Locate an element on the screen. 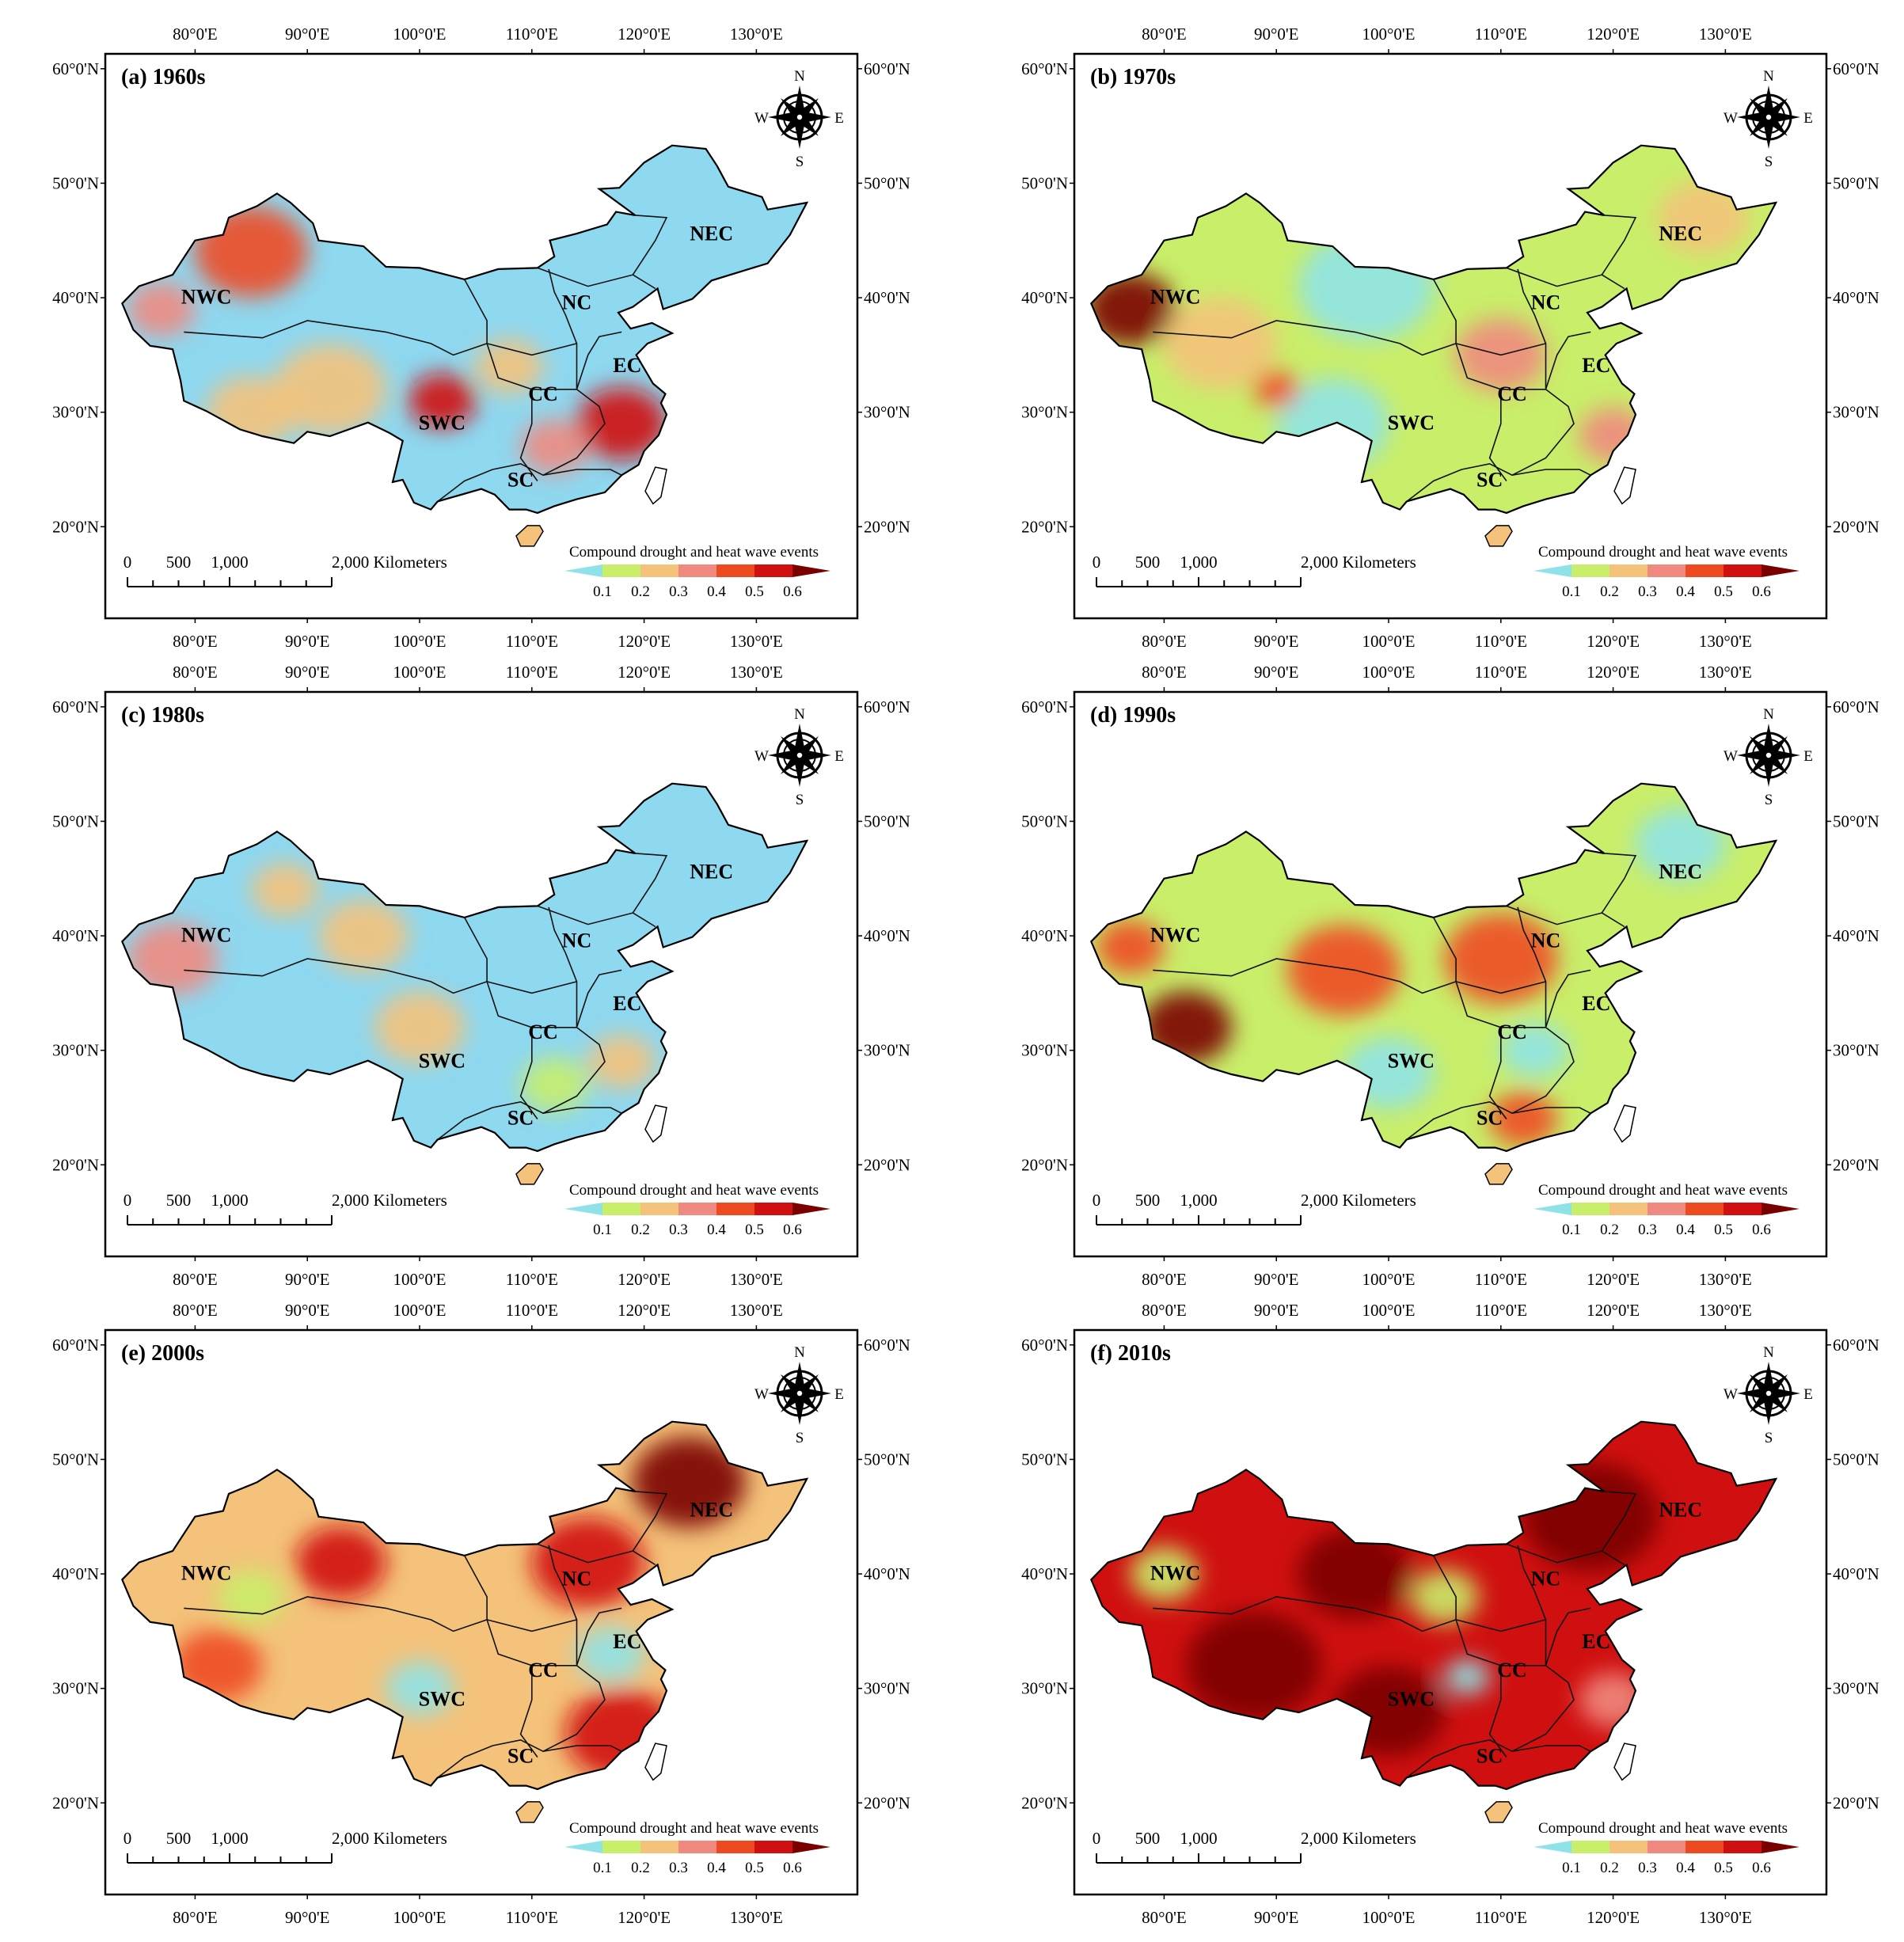  compass-center is located at coordinates (1769, 1393).